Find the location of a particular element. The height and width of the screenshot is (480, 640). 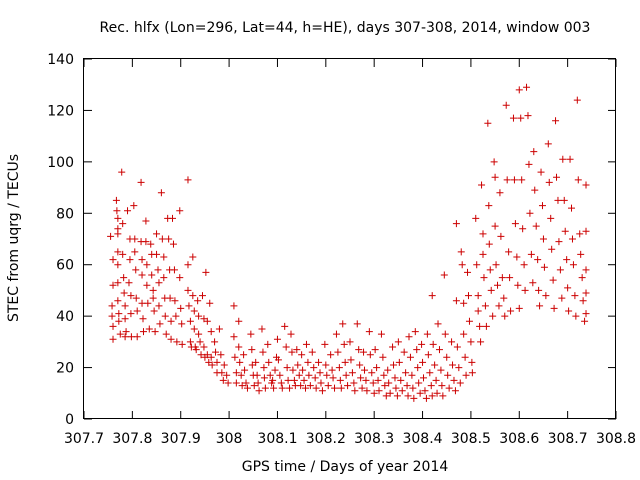

x-tick-label: 308.3 is located at coordinates (374, 439).